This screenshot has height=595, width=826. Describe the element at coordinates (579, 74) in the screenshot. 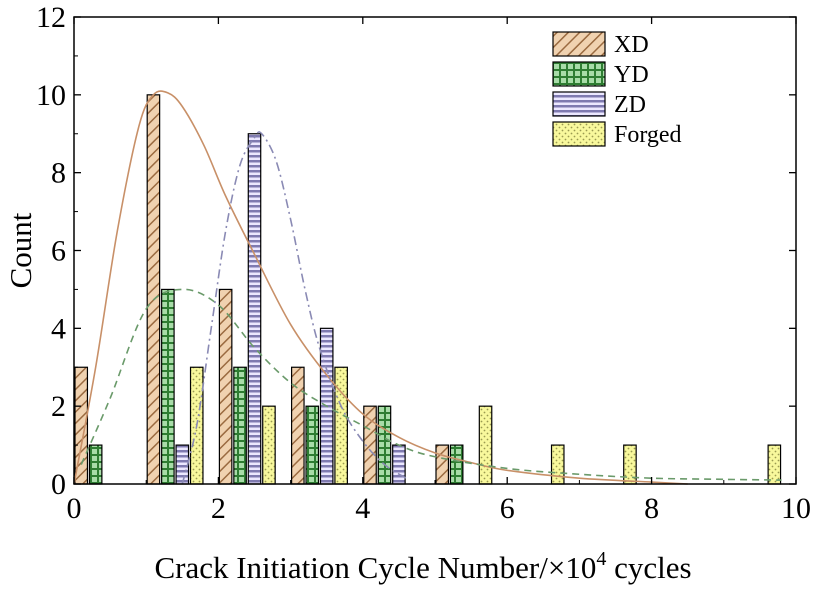

I see `legend-swatch-yd` at that location.